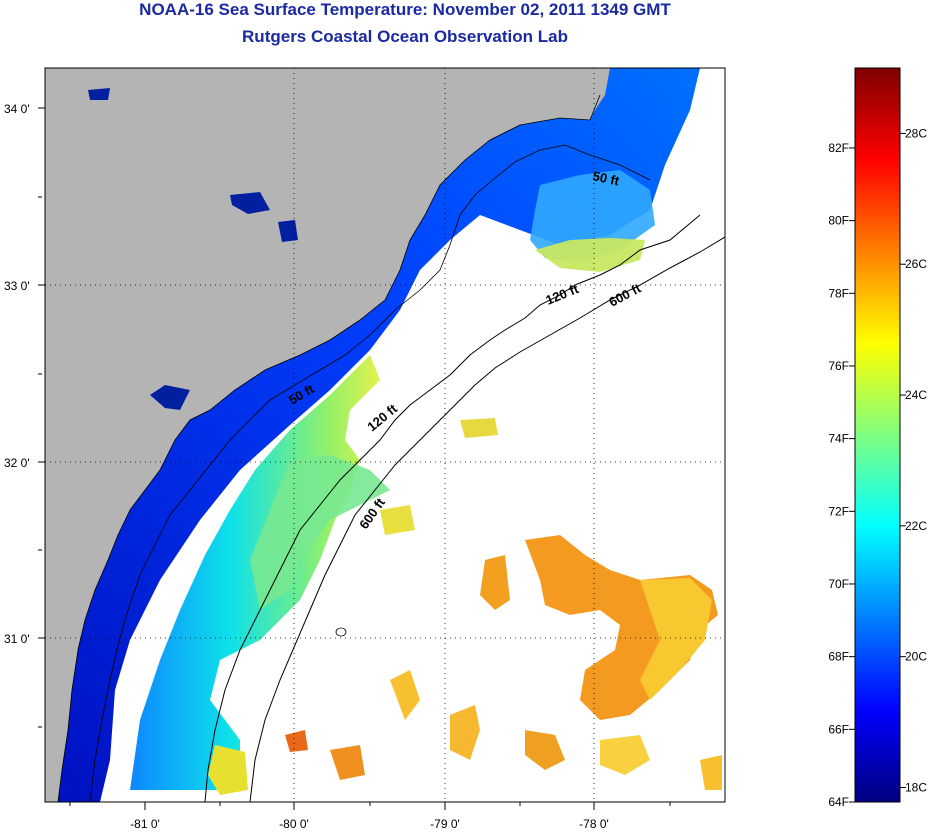  What do you see at coordinates (341, 632) in the screenshot?
I see `seamount-contour` at bounding box center [341, 632].